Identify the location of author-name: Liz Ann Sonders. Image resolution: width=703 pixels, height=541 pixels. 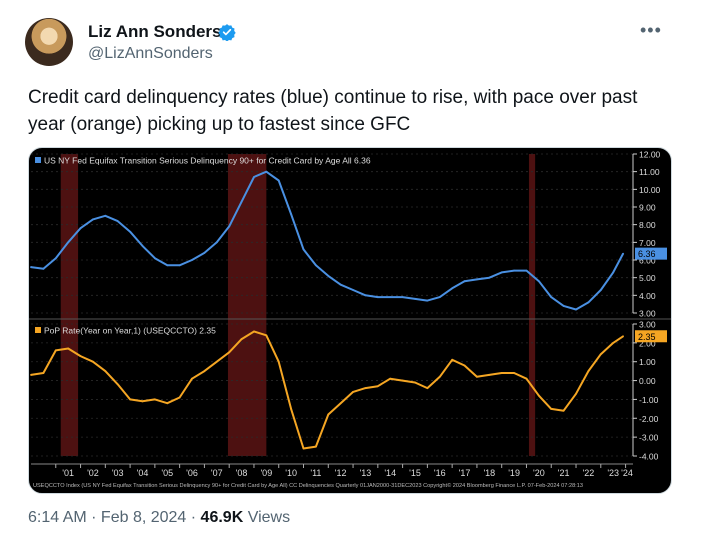
(155, 31).